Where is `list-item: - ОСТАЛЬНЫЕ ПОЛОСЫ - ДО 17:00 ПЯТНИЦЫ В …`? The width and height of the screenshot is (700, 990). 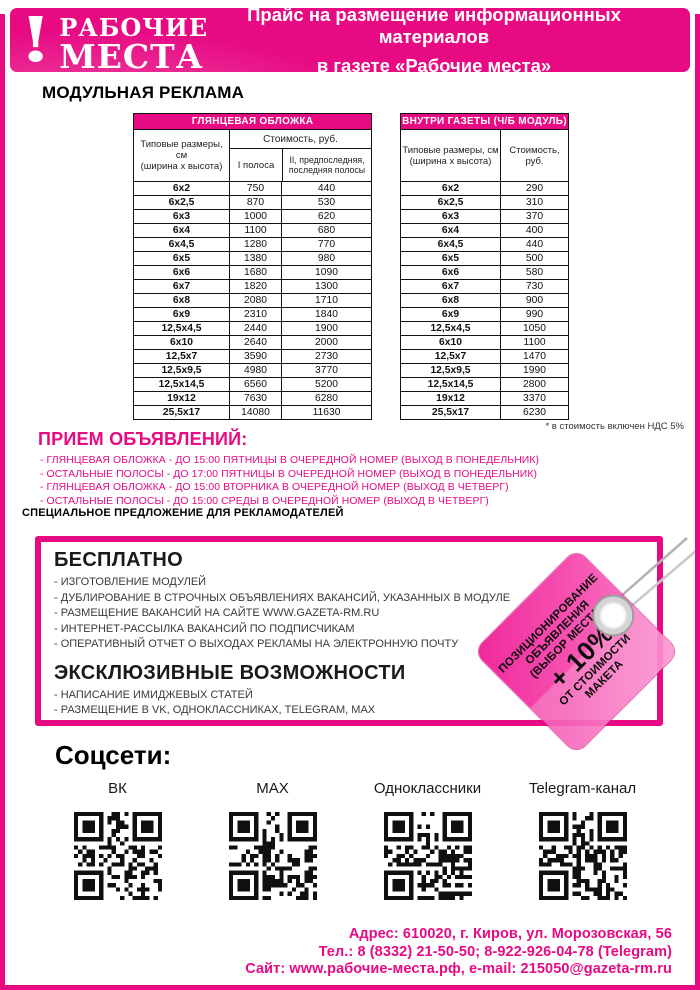
list-item: - ОСТАЛЬНЫЕ ПОЛОСЫ - ДО 17:00 ПЯТНИЦЫ В … is located at coordinates (289, 474).